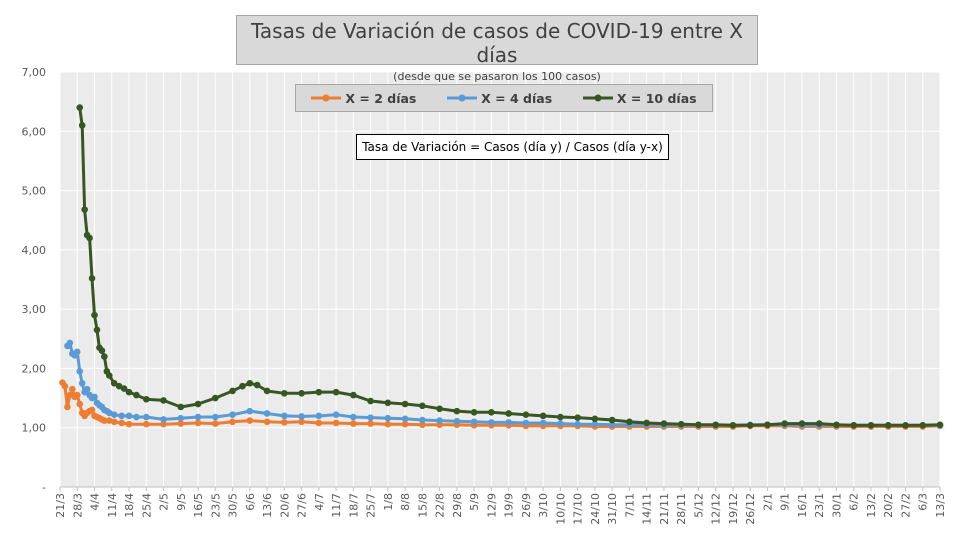 The image size is (961, 534). What do you see at coordinates (95, 502) in the screenshot?
I see `x-tick-label: 4/4` at bounding box center [95, 502].